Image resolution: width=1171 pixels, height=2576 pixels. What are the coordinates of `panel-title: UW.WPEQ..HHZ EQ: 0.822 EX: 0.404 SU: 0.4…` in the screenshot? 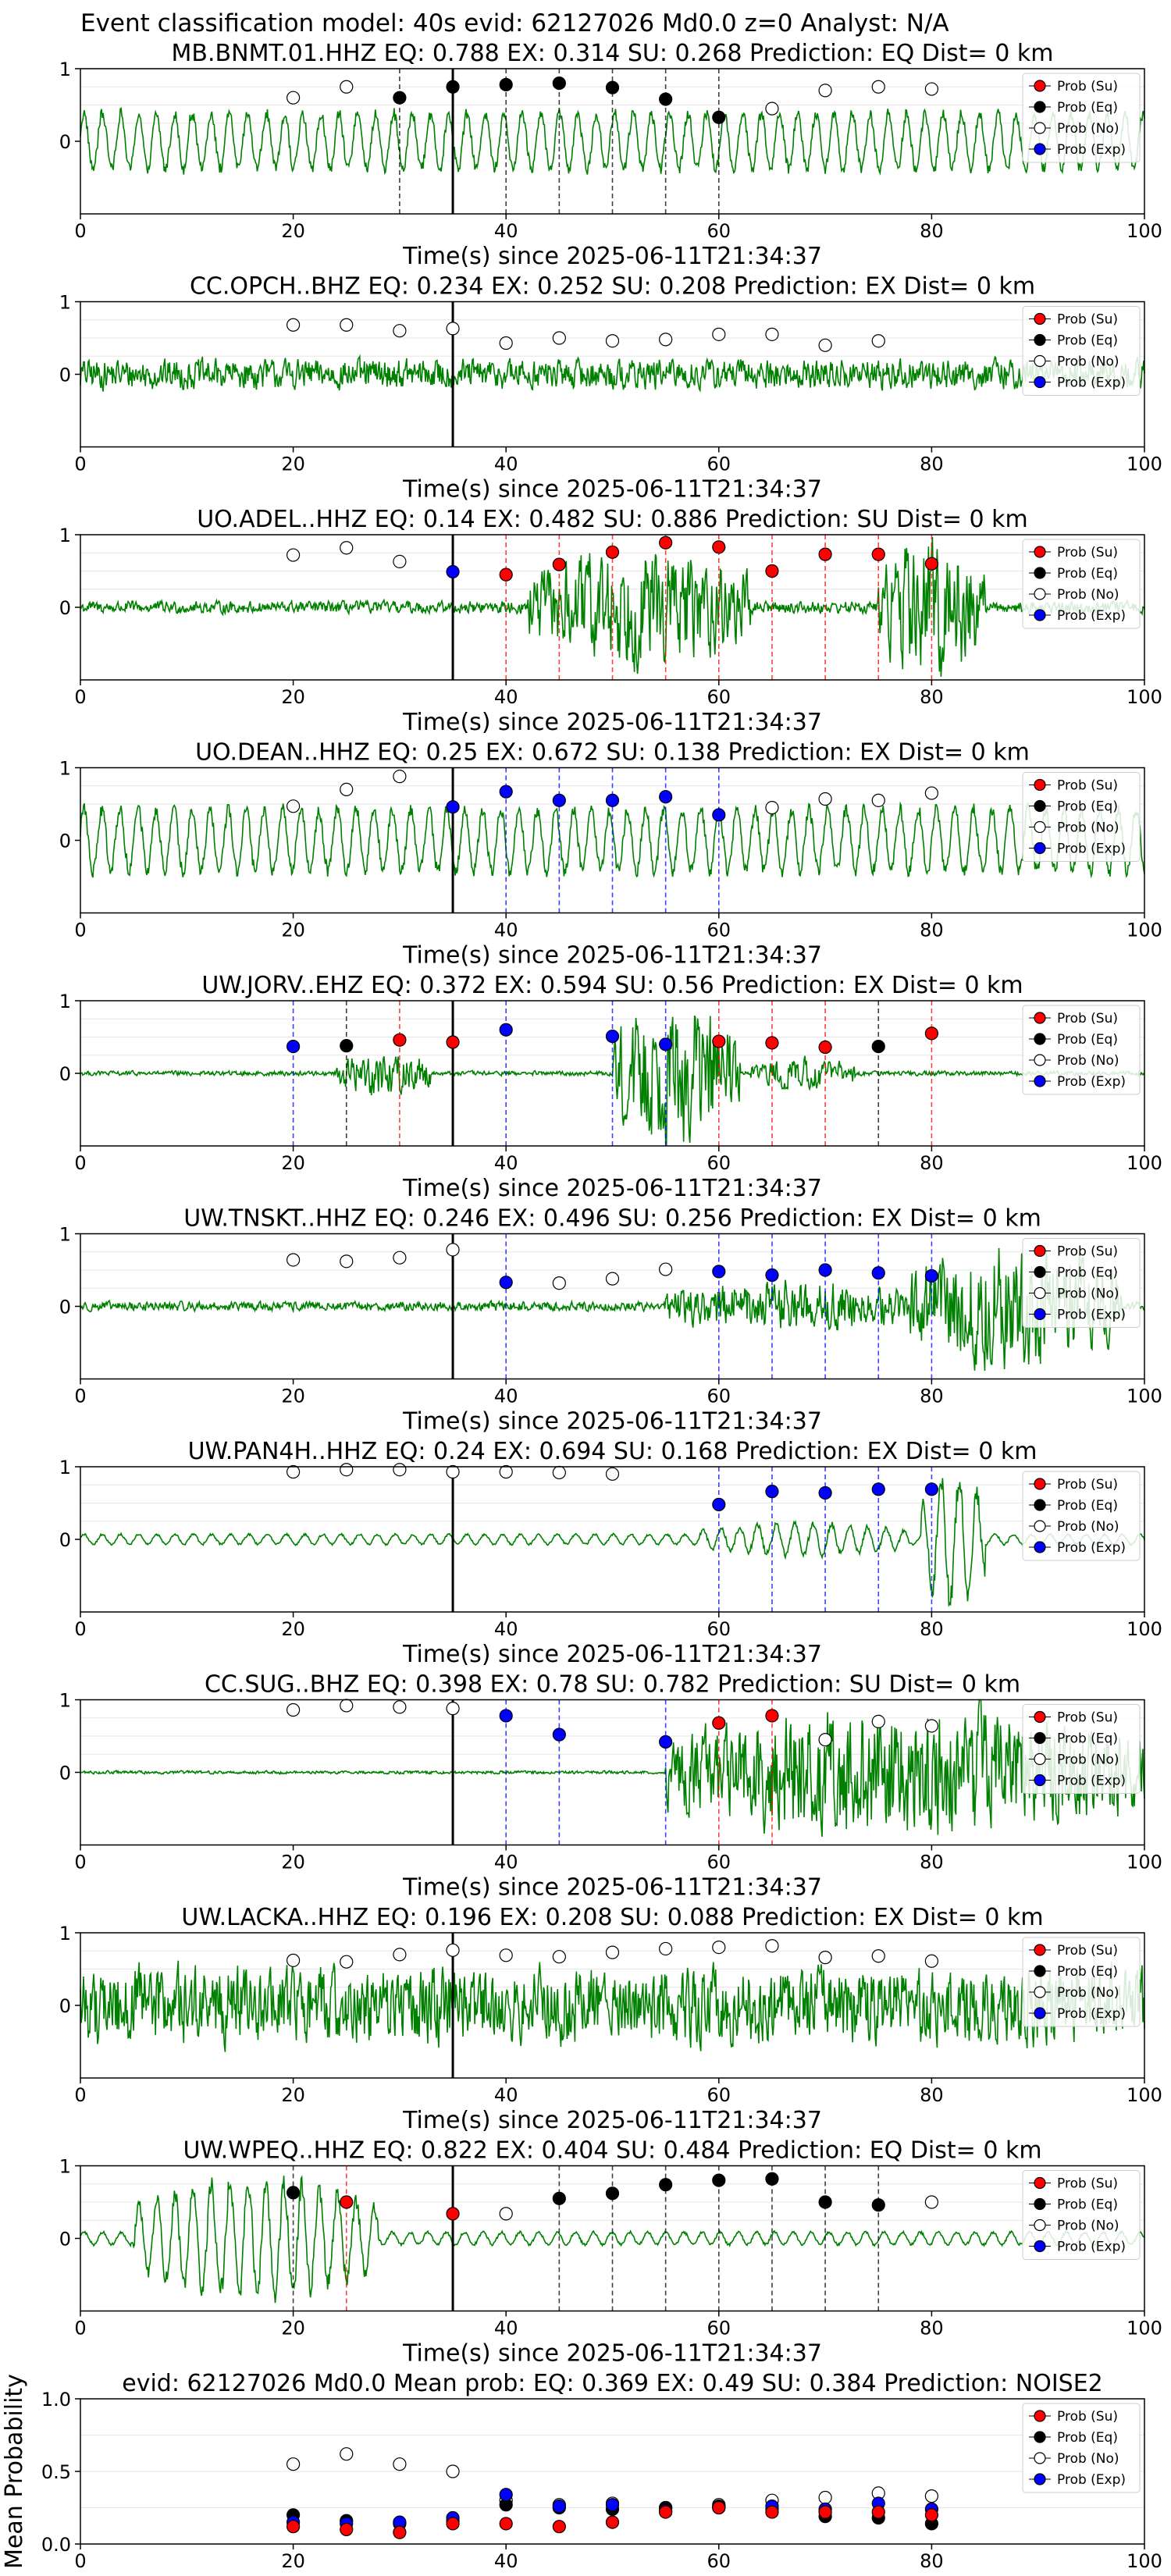 It's located at (612, 2151).